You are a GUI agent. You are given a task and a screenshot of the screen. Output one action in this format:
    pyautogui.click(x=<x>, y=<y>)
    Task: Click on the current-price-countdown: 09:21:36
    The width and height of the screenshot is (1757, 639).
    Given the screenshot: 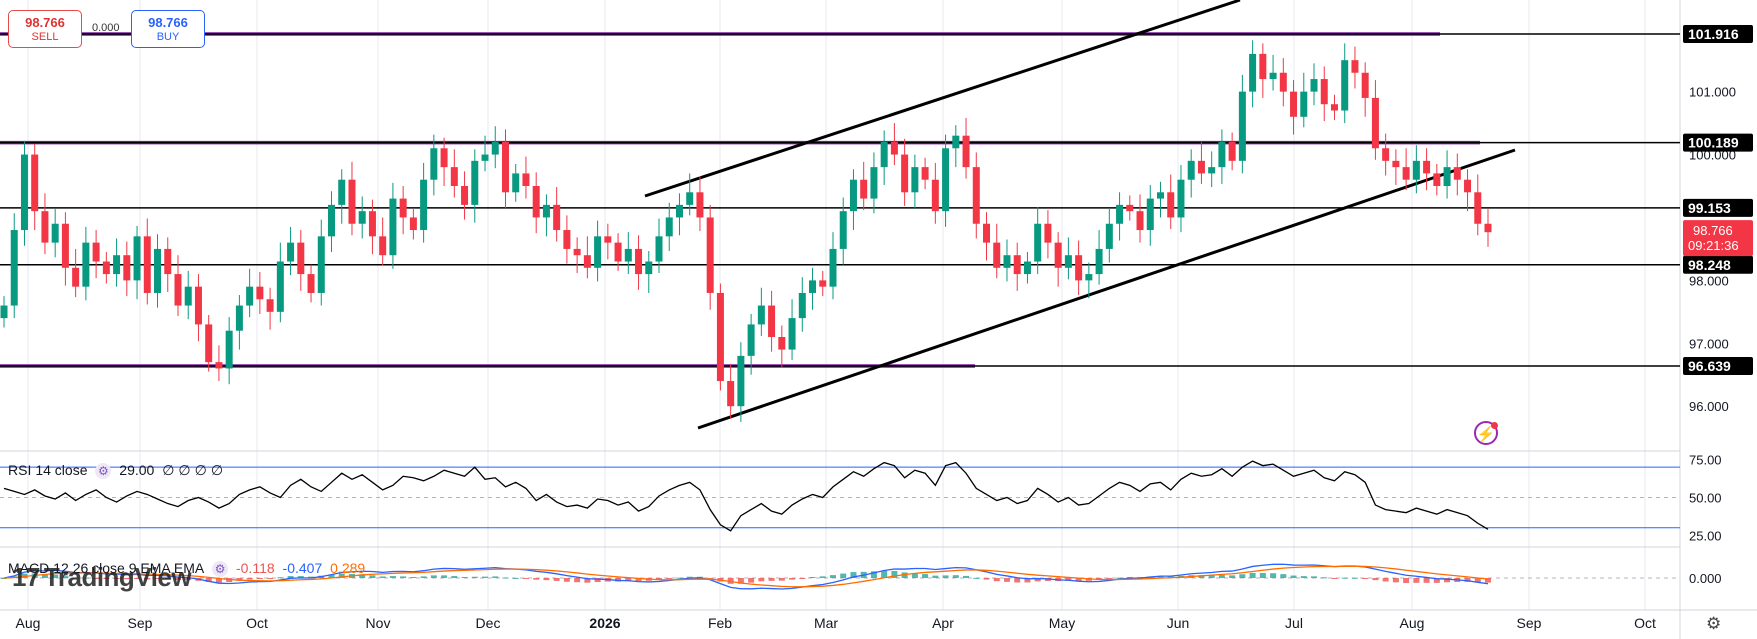 What is the action you would take?
    pyautogui.click(x=1713, y=245)
    